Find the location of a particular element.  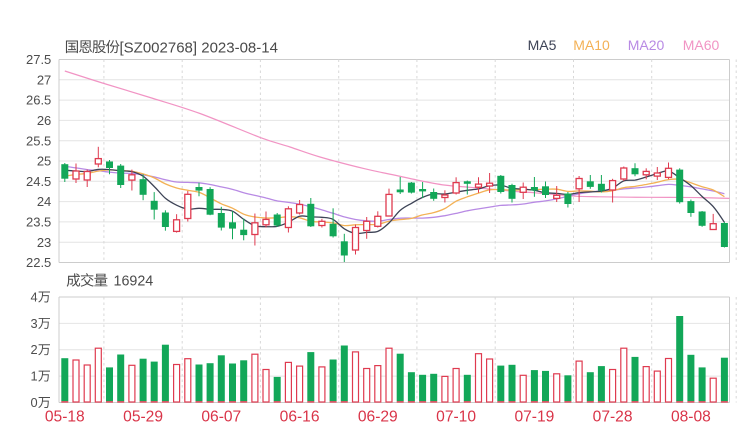

svg-text: 24.5 is located at coordinates (38, 181).